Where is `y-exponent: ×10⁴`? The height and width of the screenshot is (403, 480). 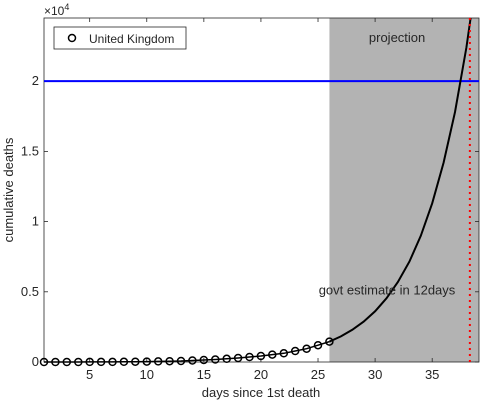 y-exponent: ×10⁴ is located at coordinates (56, 10).